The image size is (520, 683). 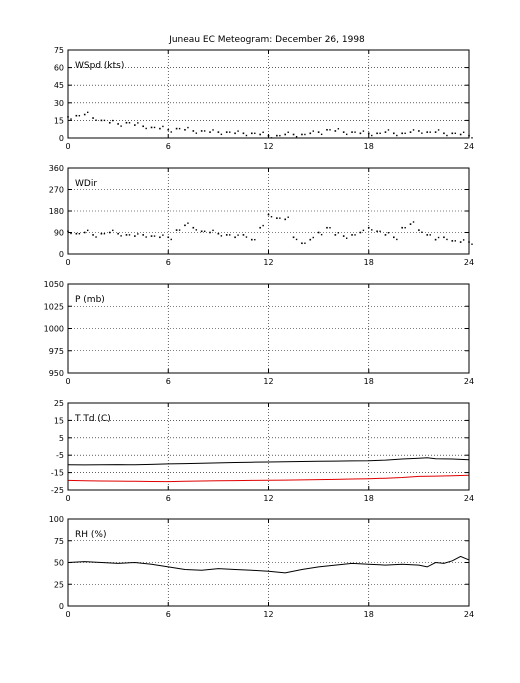 I want to click on y-tick-label: 1000, so click(x=54, y=329).